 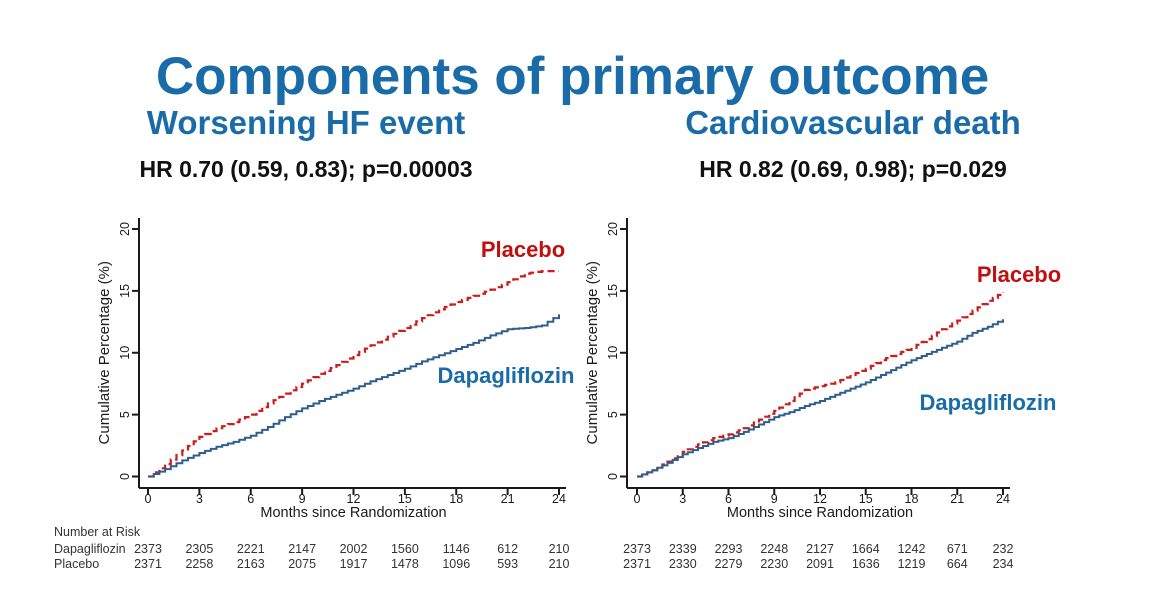 What do you see at coordinates (306, 169) in the screenshot?
I see `hr-stat-worsening-hf: HR 0.70 (0.59, 0.83); p=0.00003` at bounding box center [306, 169].